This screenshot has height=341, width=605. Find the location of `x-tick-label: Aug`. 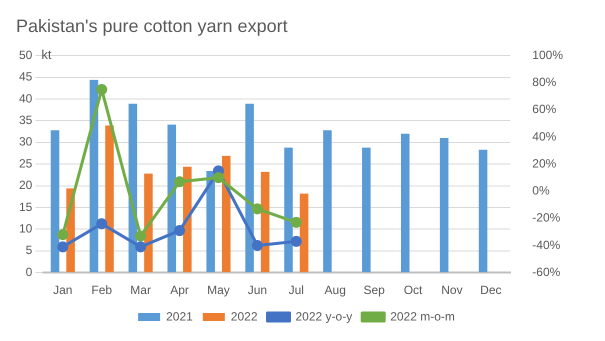

x-tick-label: Aug is located at coordinates (335, 290).